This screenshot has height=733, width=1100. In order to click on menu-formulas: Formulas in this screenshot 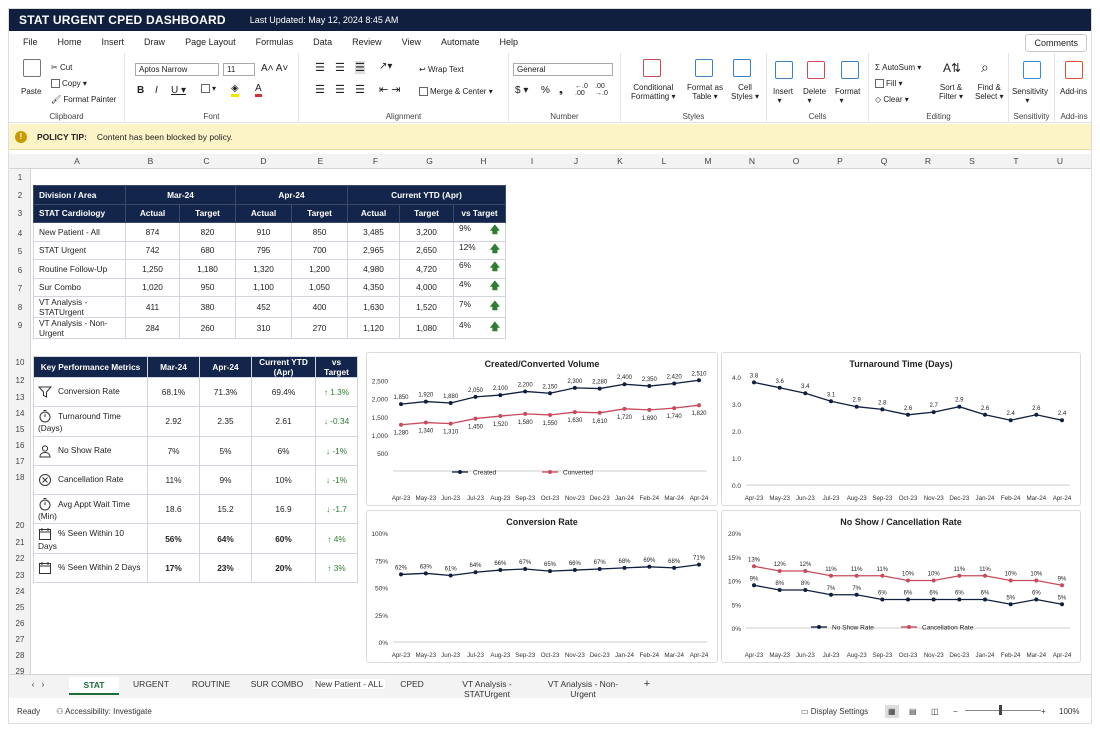, I will do `click(274, 42)`.